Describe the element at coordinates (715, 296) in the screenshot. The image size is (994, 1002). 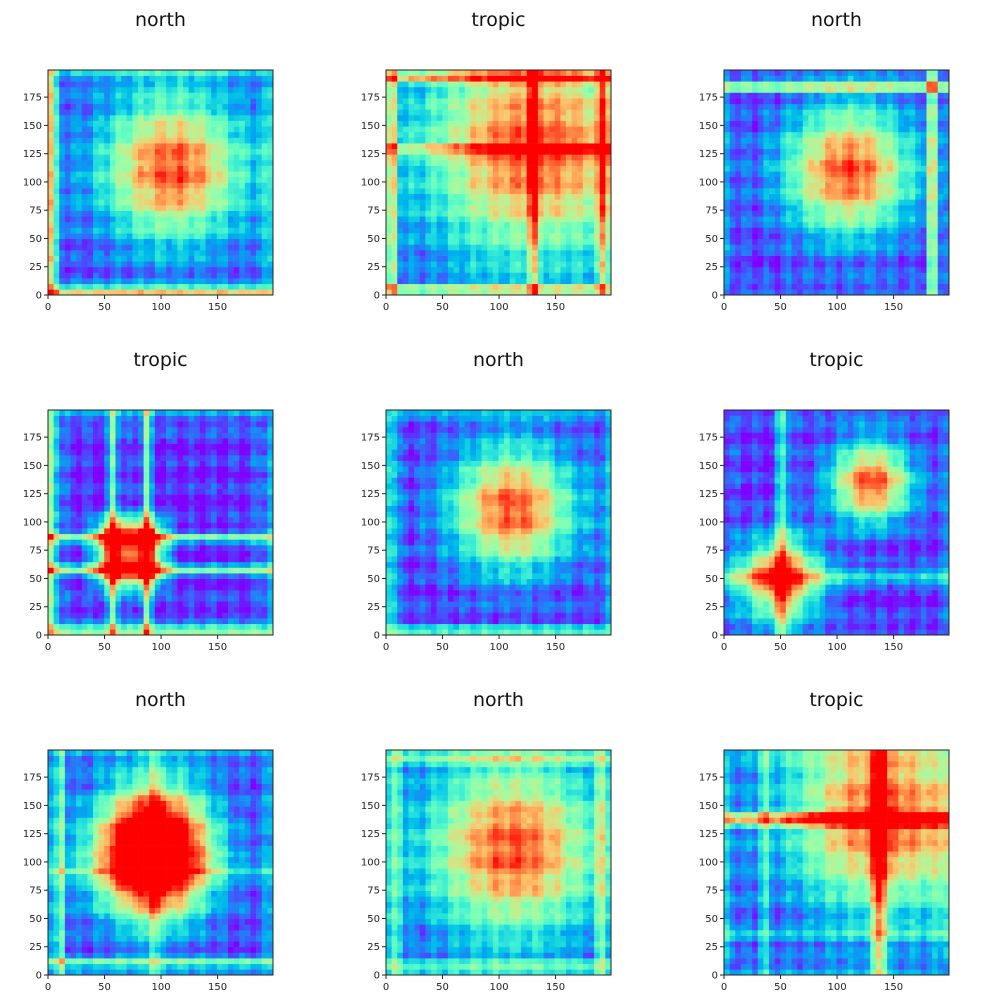
I see `y-tick-label: 0` at that location.